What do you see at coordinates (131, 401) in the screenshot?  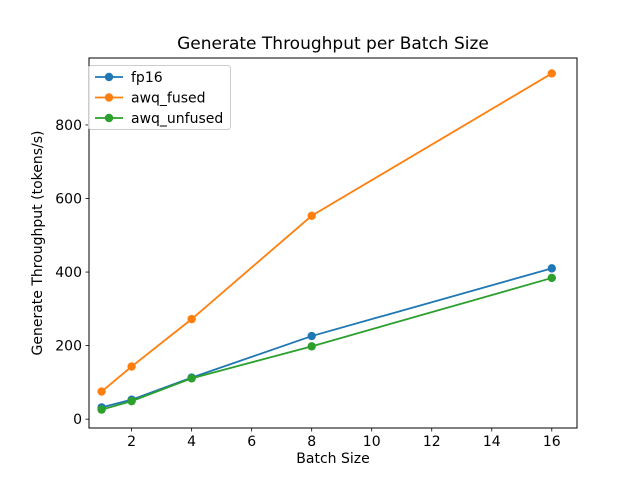 I see `data-point-awq_unfused-x2` at bounding box center [131, 401].